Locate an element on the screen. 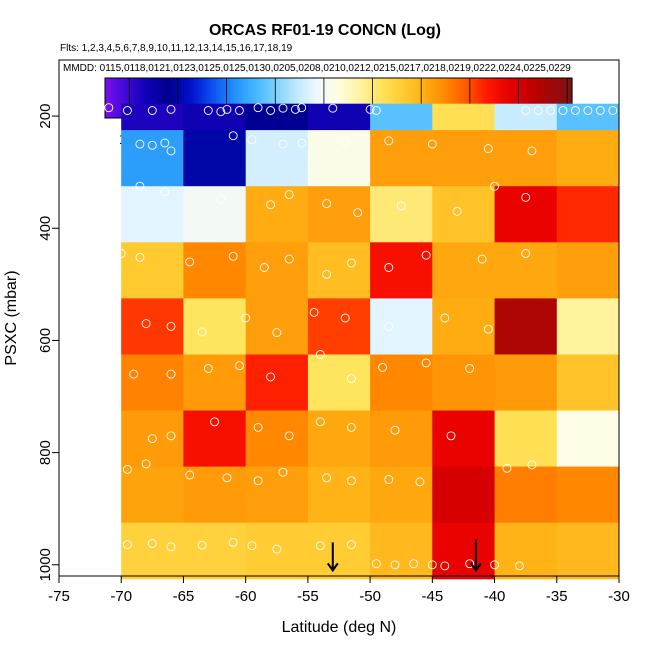  x-tick-label: -30 is located at coordinates (619, 596).